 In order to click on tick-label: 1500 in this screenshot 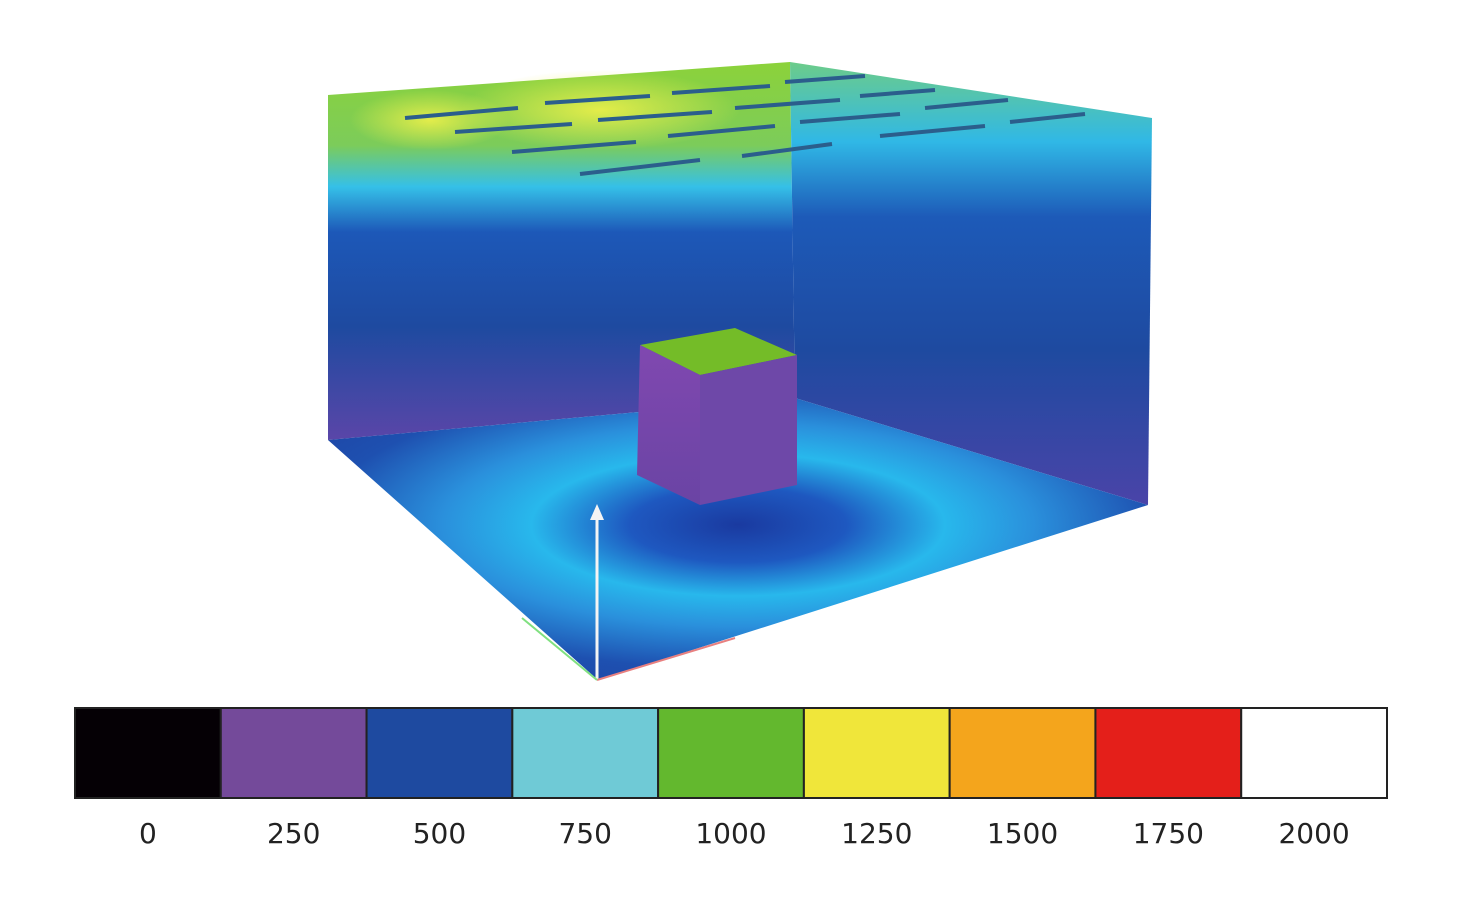, I will do `click(1022, 833)`.